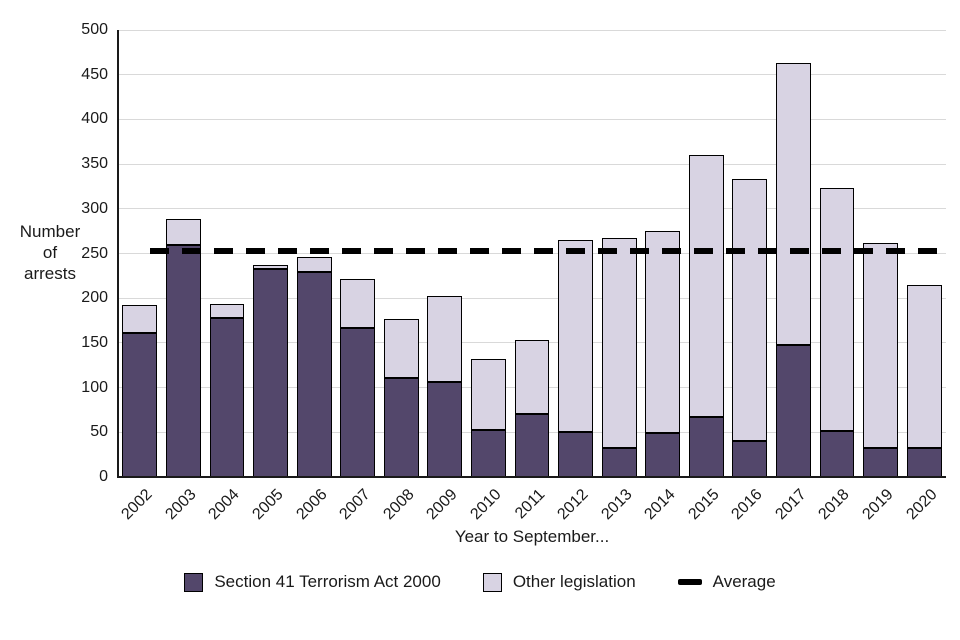 The width and height of the screenshot is (960, 640). What do you see at coordinates (881, 462) in the screenshot?
I see `section41-segment-2019` at bounding box center [881, 462].